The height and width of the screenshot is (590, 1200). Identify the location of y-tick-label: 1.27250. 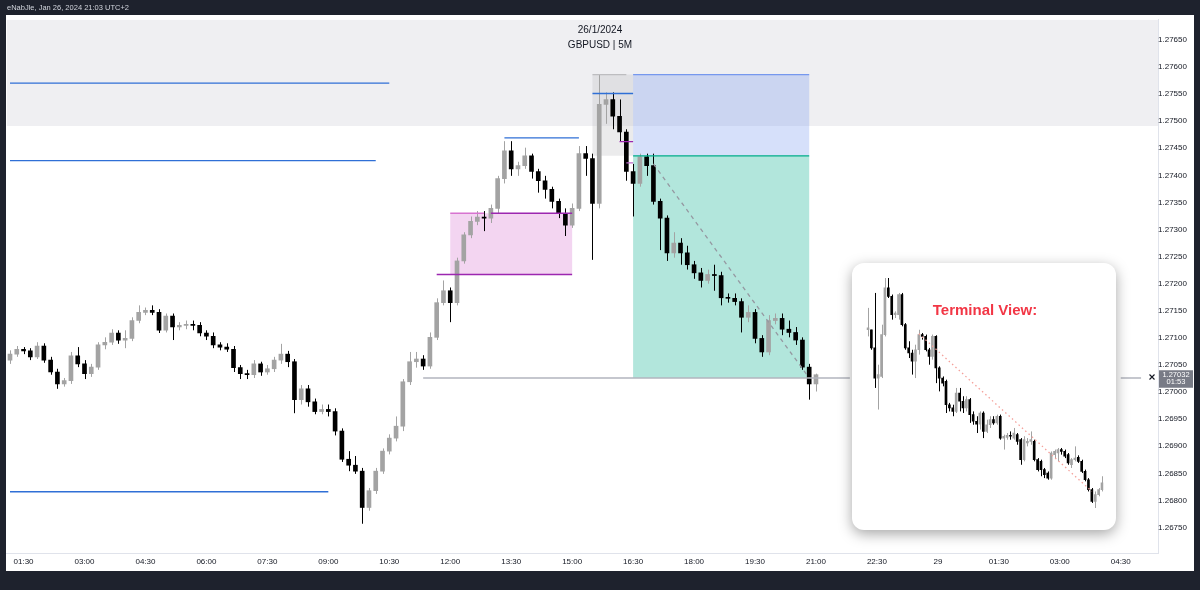
(1173, 256).